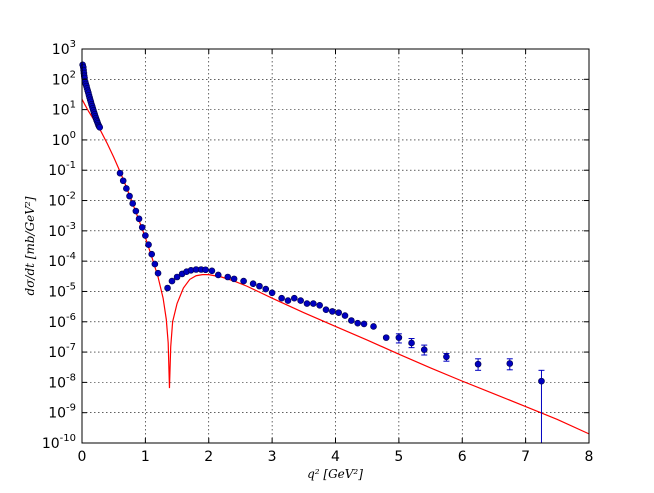  What do you see at coordinates (62, 169) in the screenshot?
I see `y-tick-label: 10⁻¹` at bounding box center [62, 169].